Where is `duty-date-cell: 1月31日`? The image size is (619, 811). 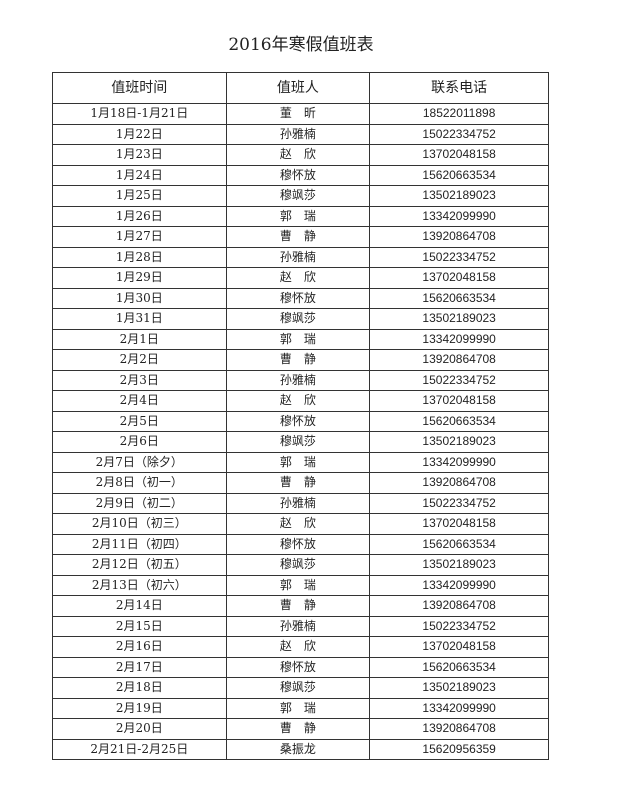 duty-date-cell: 1月31日 is located at coordinates (139, 319).